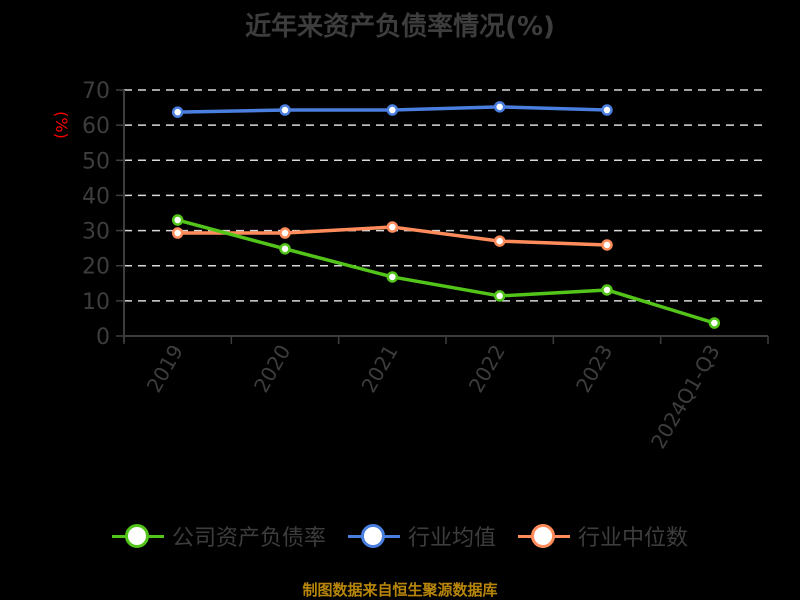 The width and height of the screenshot is (800, 600). I want to click on legend-label: 公司资产负债率, so click(248, 538).